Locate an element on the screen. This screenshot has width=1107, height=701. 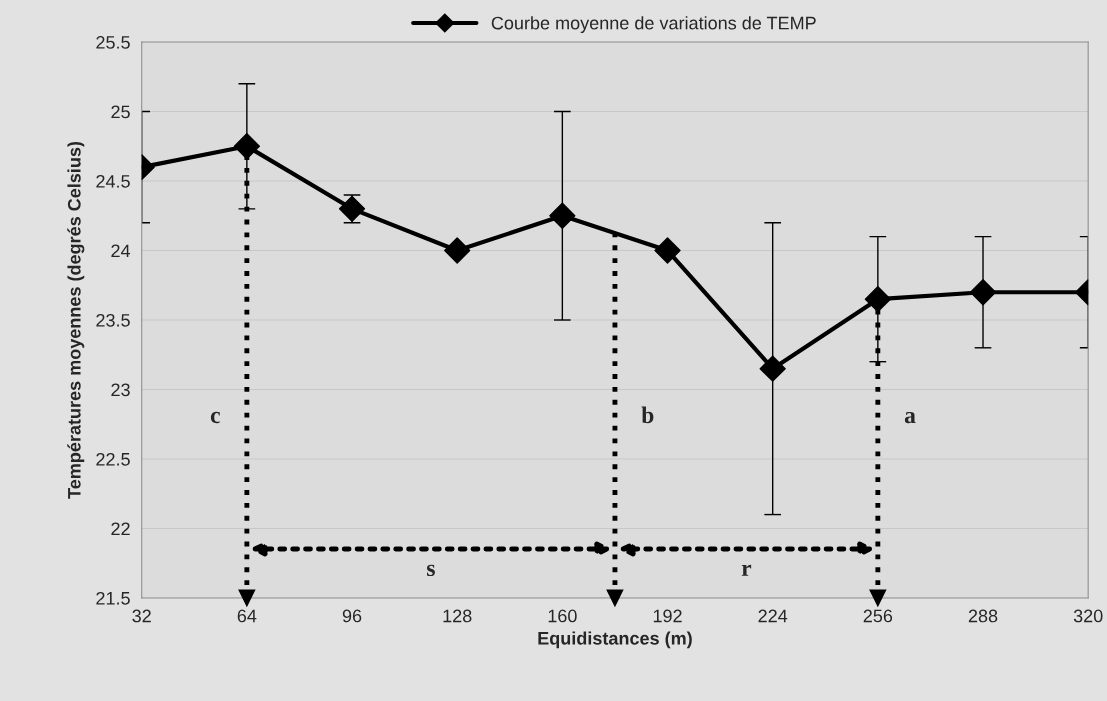
y-tick-label: 23 is located at coordinates (120, 390).